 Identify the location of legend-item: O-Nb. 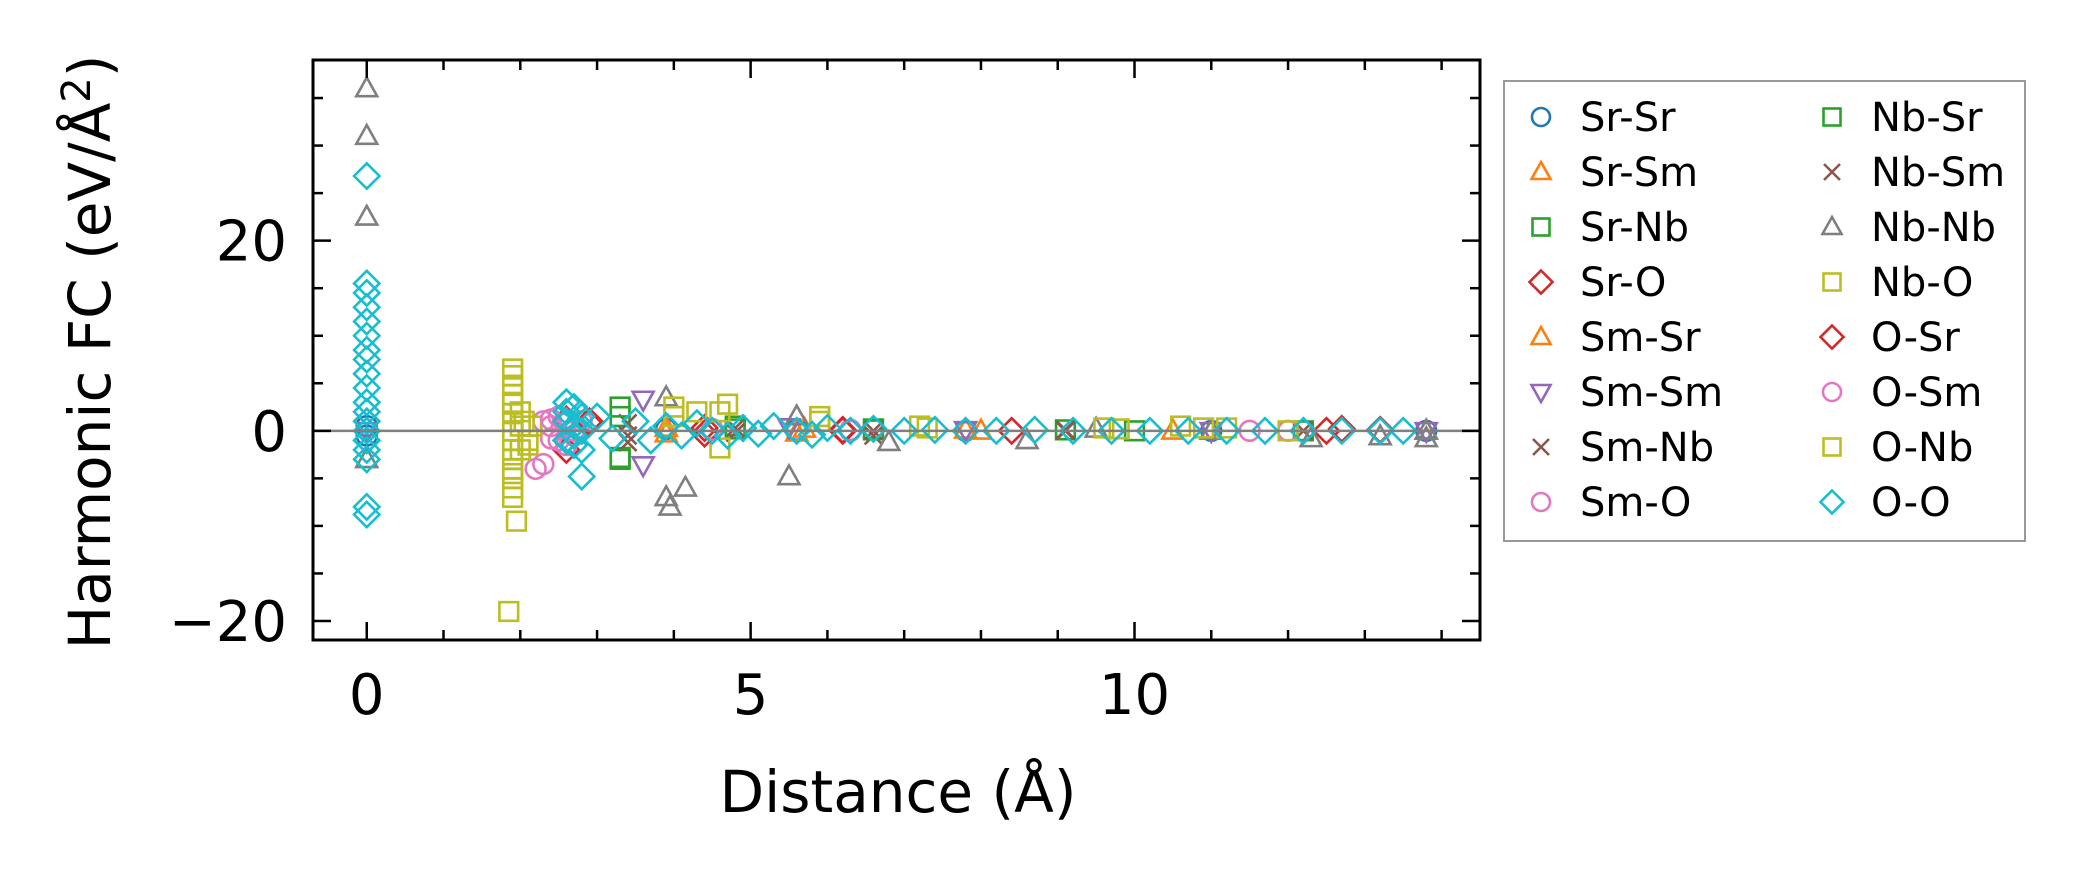
(1897, 448).